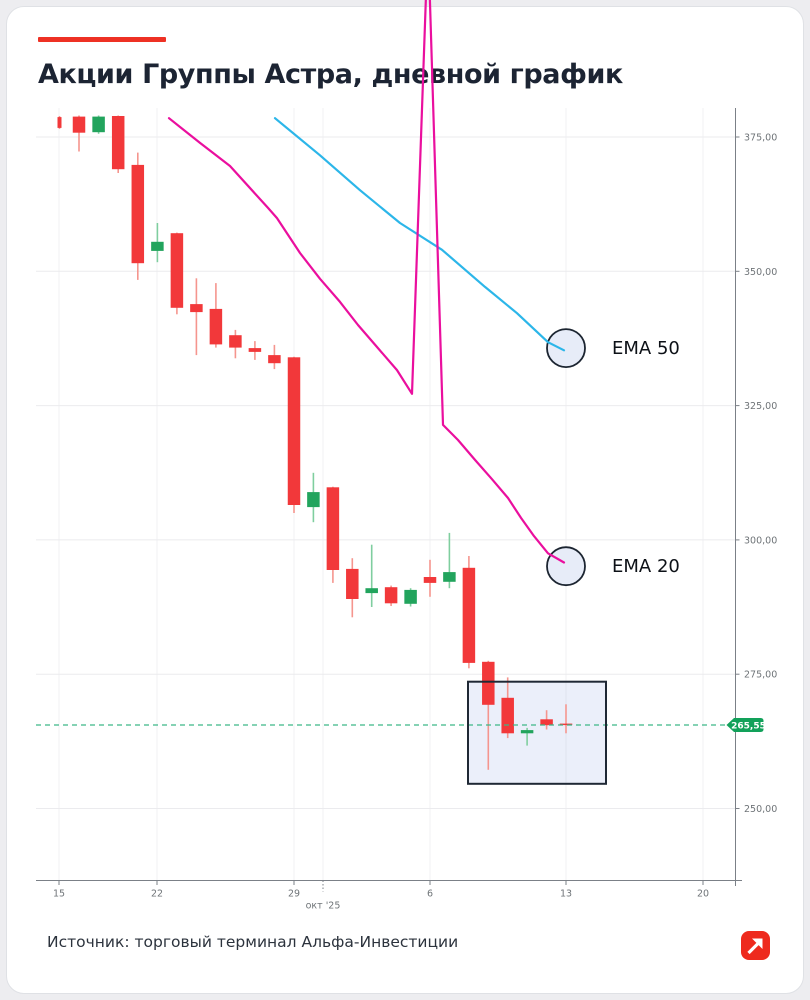 The height and width of the screenshot is (1000, 810). Describe the element at coordinates (566, 894) in the screenshot. I see `x-tick-label: 13` at that location.